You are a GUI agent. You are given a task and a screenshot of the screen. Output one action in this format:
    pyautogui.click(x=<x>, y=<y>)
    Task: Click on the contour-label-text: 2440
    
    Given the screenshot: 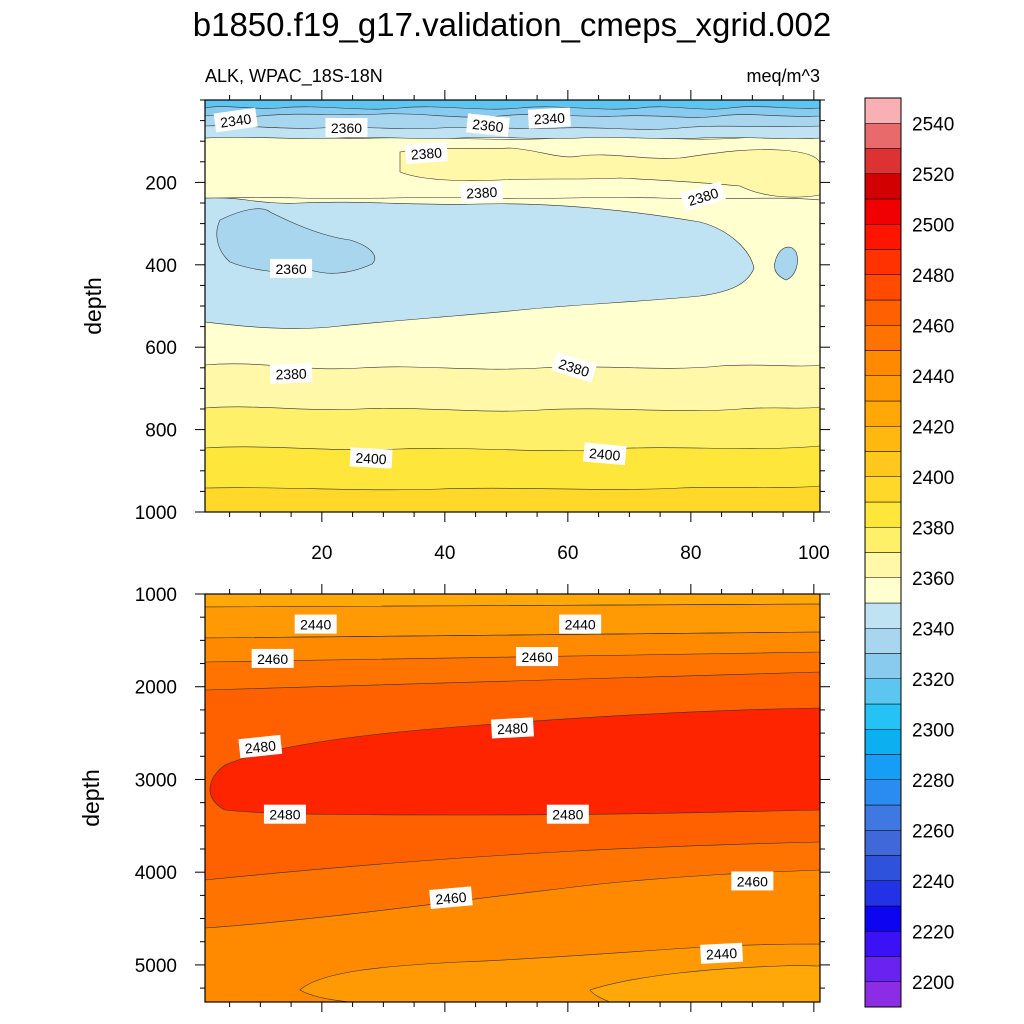 What is the action you would take?
    pyautogui.click(x=722, y=954)
    